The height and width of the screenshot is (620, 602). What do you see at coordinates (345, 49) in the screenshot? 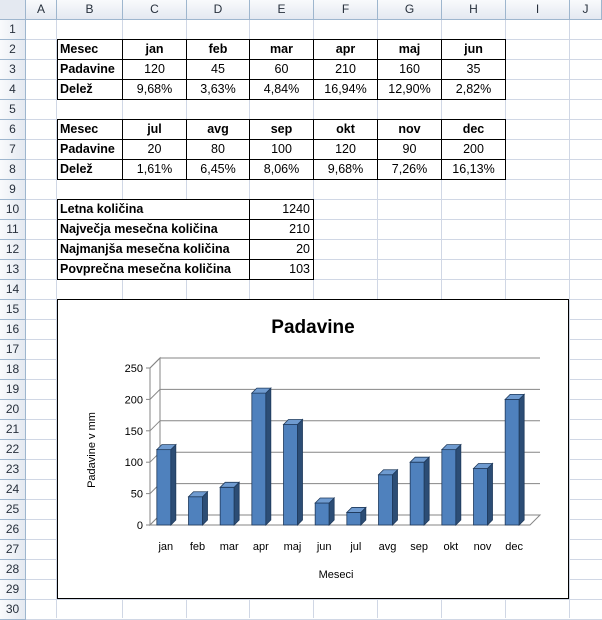
I see `table1-month-header: apr` at bounding box center [345, 49].